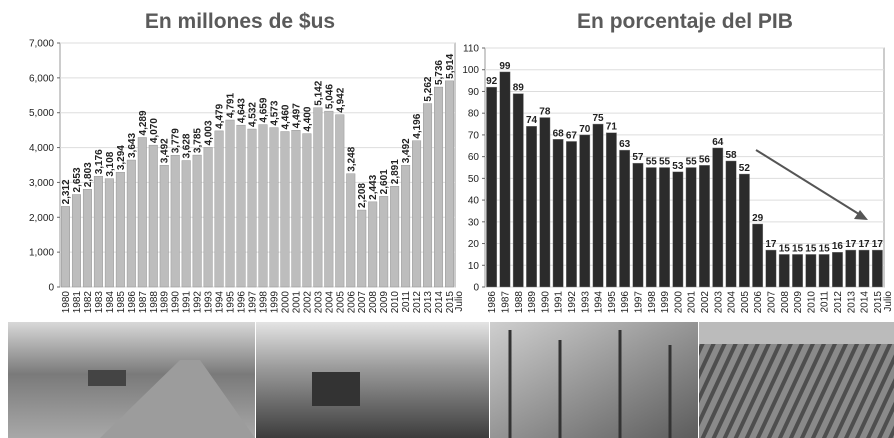 This screenshot has width=894, height=438. I want to click on value-label: 92, so click(492, 81).